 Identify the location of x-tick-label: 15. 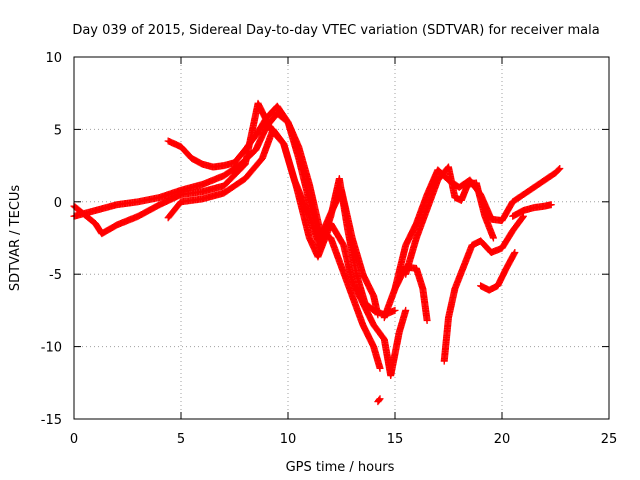
(395, 439).